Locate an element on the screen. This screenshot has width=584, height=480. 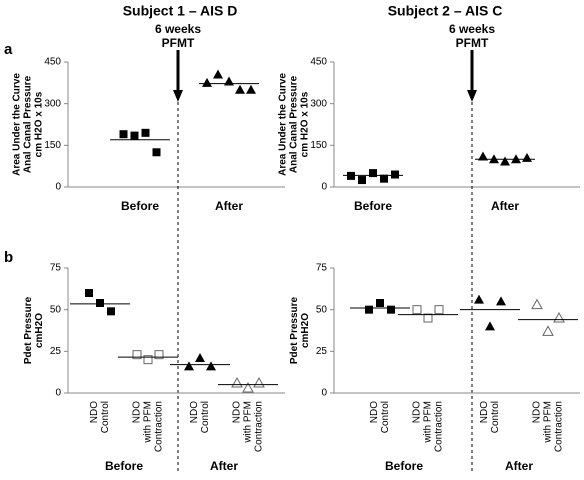
y-tick-label: 300 is located at coordinates (318, 103).